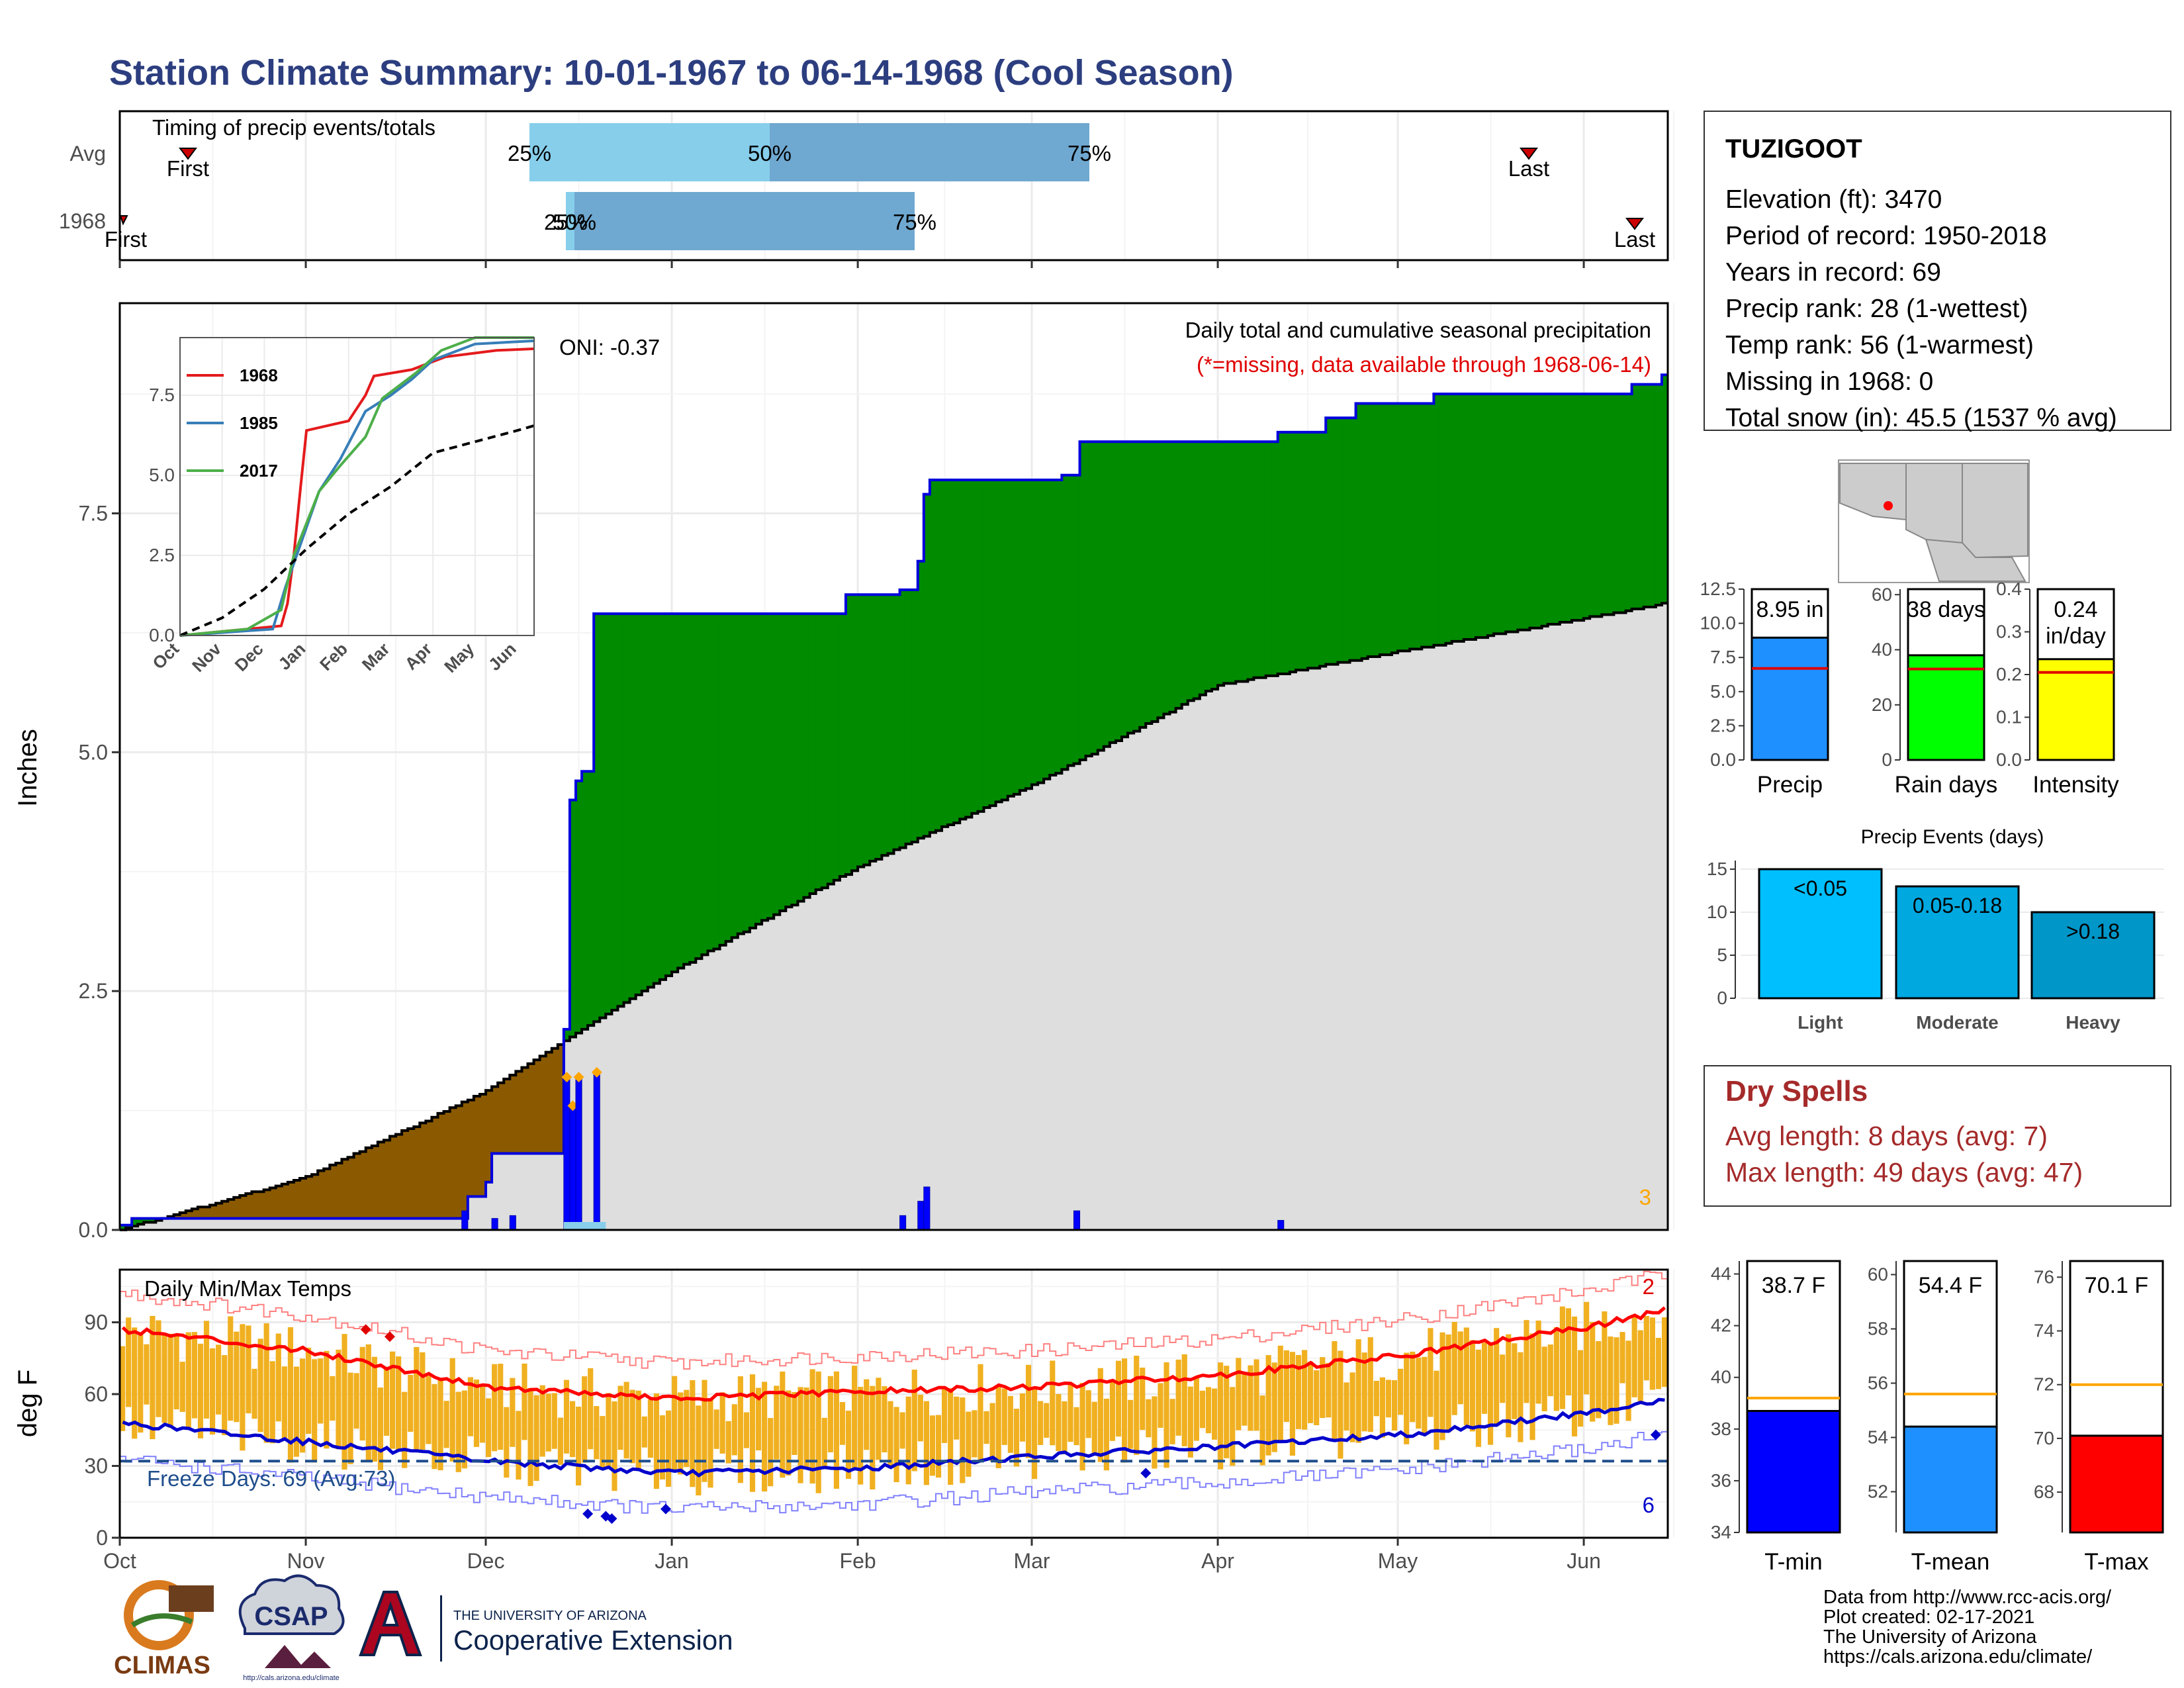  What do you see at coordinates (93, 1230) in the screenshot?
I see `precip-y-tick-label: 0.0` at bounding box center [93, 1230].